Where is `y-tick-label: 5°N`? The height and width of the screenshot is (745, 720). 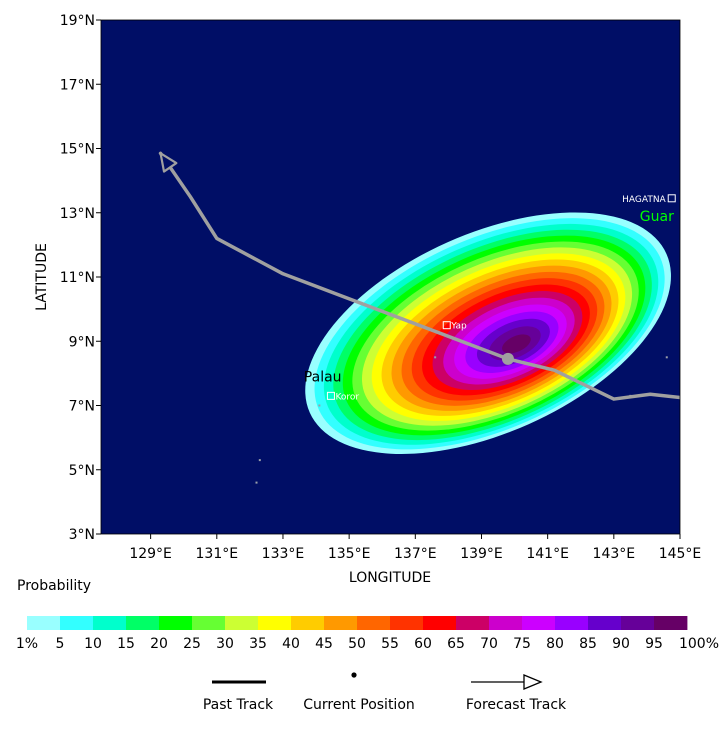
y-tick-label: 5°N is located at coordinates (82, 471).